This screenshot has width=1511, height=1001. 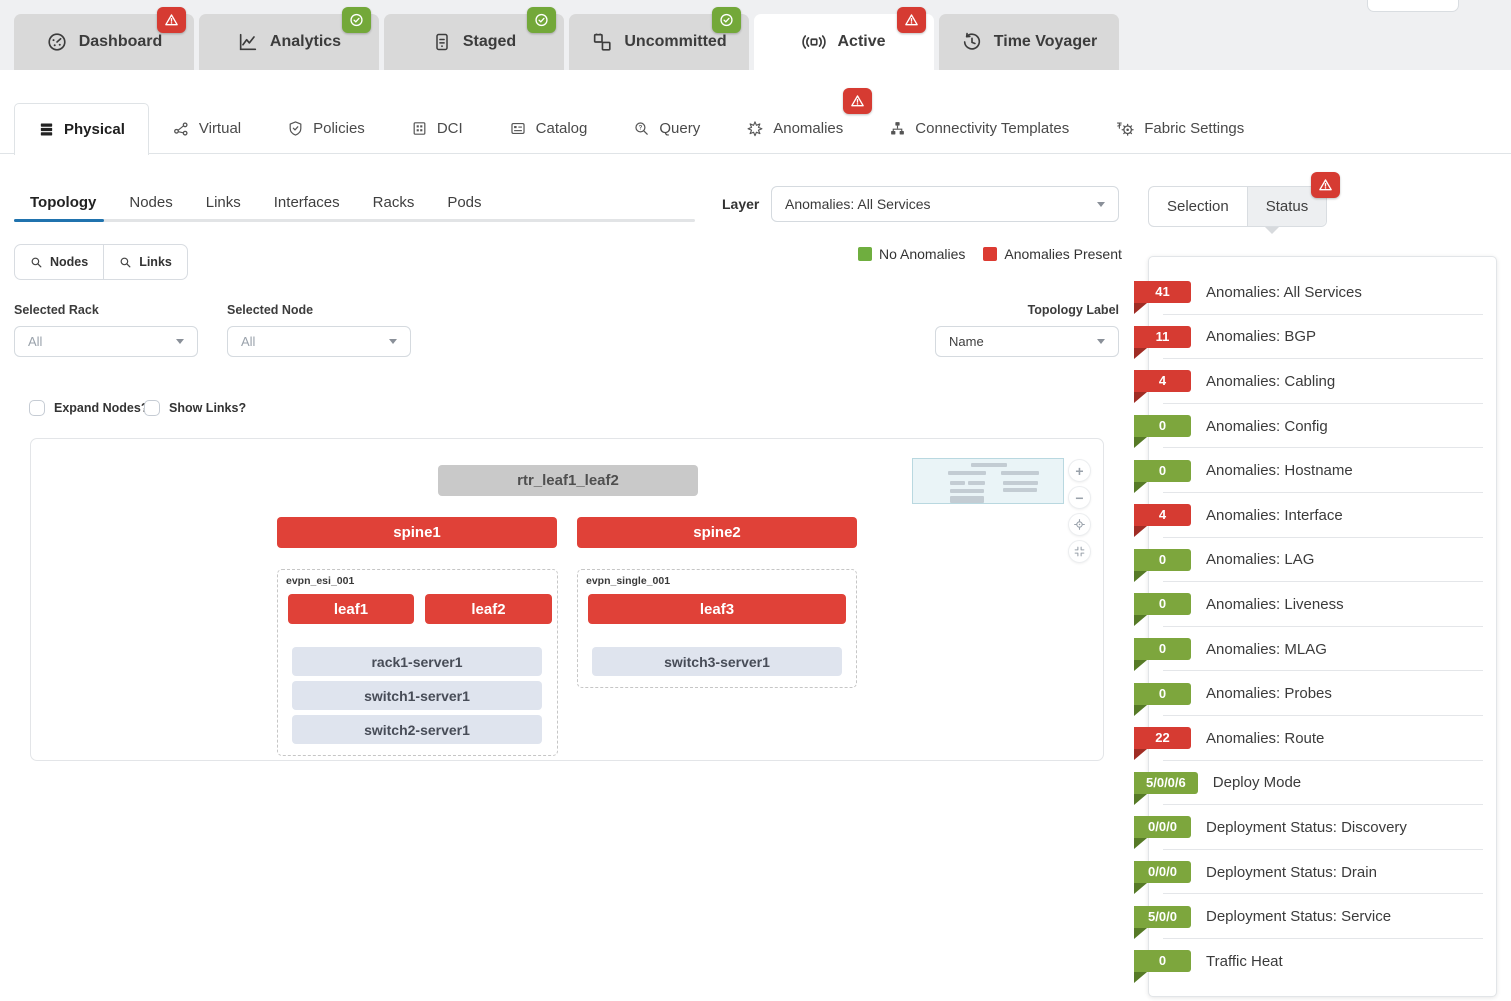 What do you see at coordinates (104, 38) in the screenshot?
I see `tab-dashboard: Dashboard` at bounding box center [104, 38].